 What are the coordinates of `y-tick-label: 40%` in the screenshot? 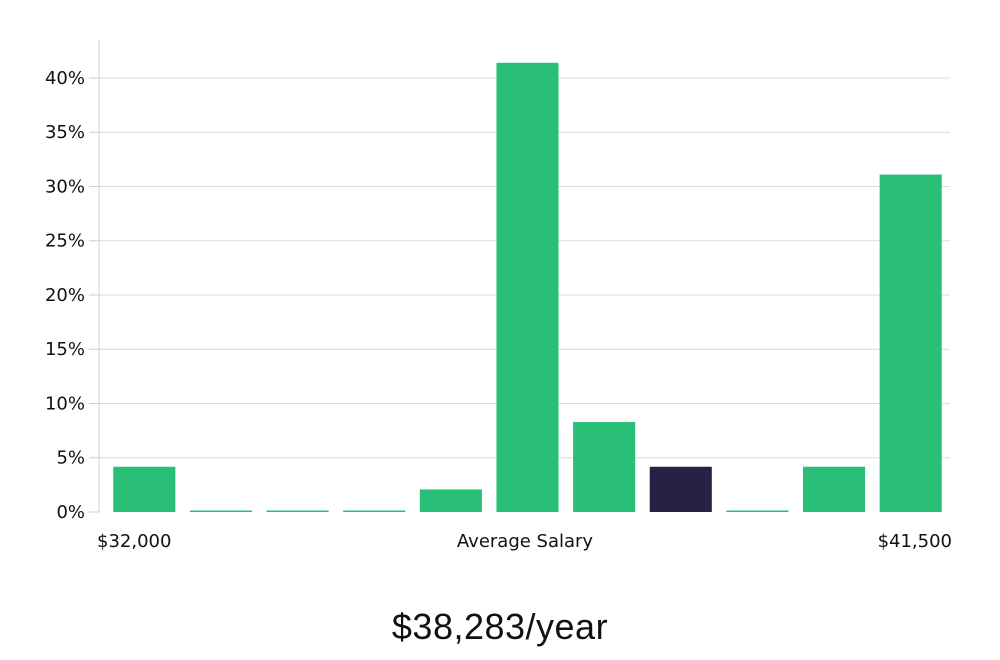 It's located at (65, 78).